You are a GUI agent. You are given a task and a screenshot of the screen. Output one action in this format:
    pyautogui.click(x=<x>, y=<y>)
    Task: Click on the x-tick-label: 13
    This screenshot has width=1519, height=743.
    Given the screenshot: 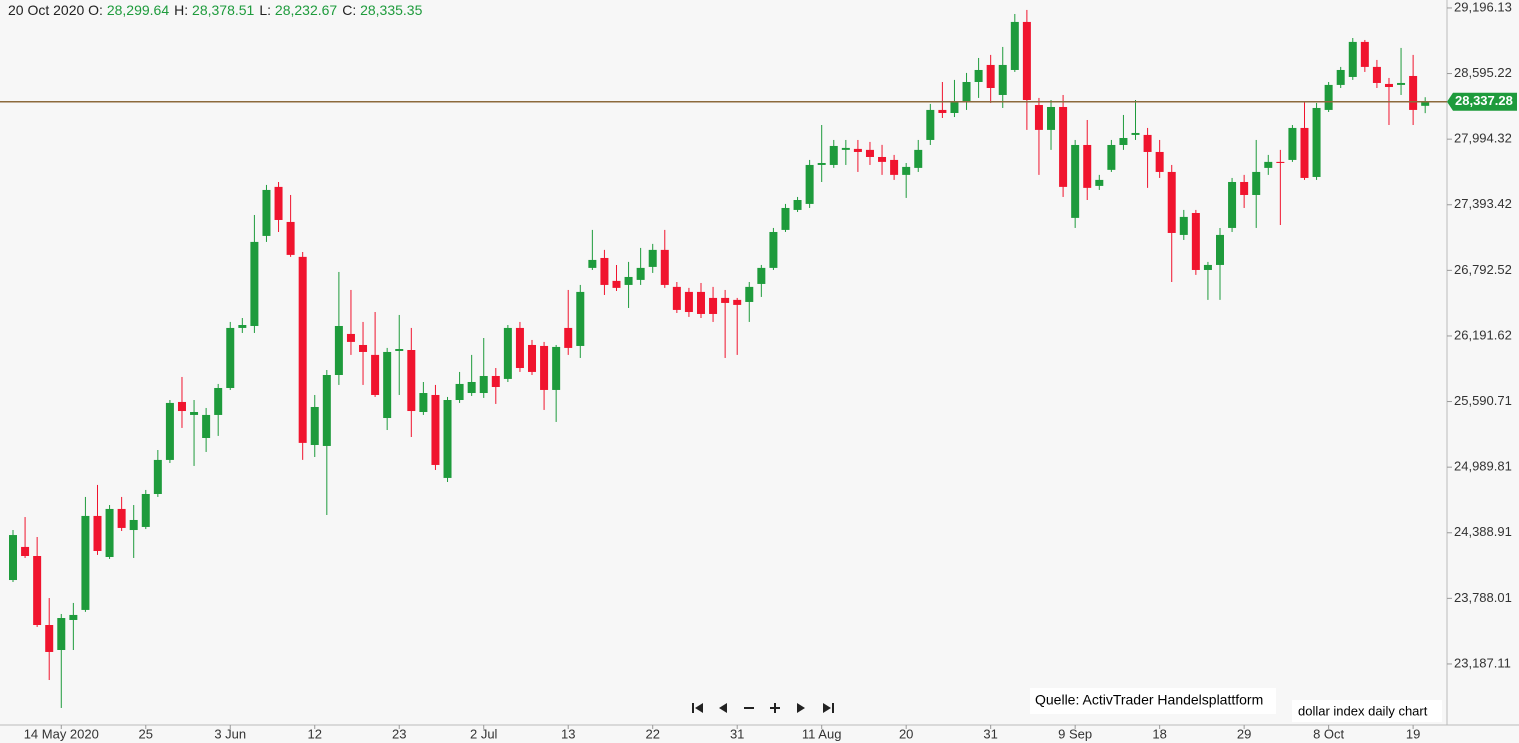 What is the action you would take?
    pyautogui.click(x=568, y=733)
    